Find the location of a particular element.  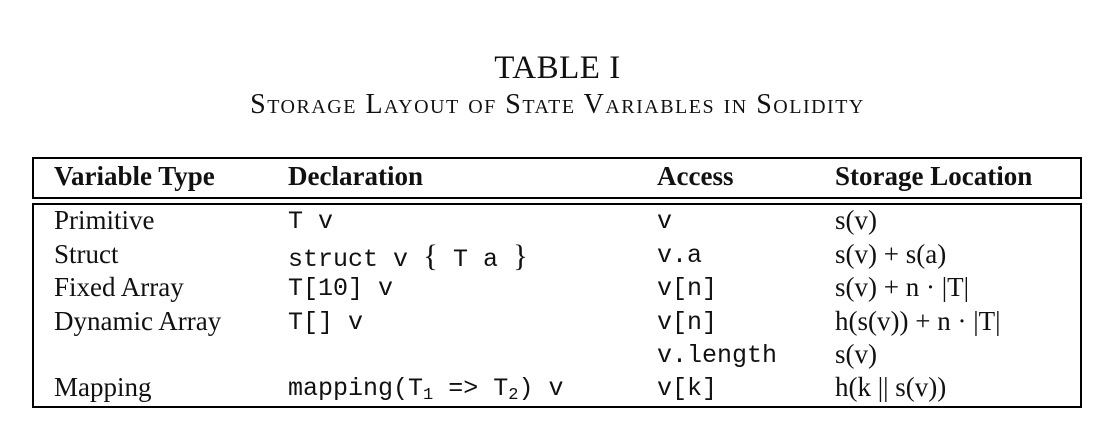

cell-storage-fixed-array: s(v) + n · |T| is located at coordinates (902, 287).